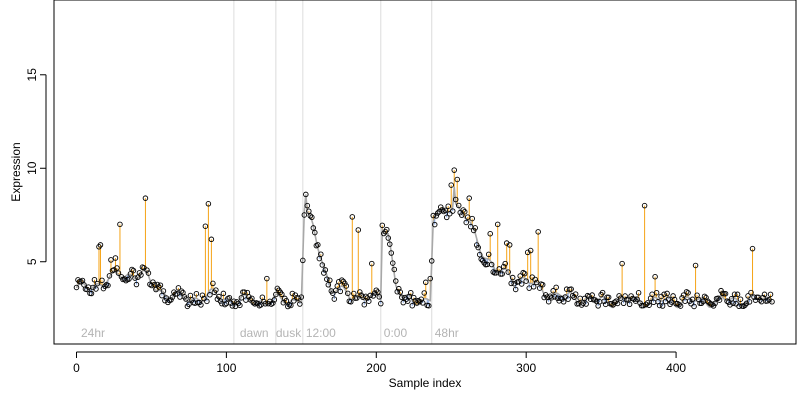 The width and height of the screenshot is (800, 400). I want to click on y-tick-label: 10, so click(32, 168).